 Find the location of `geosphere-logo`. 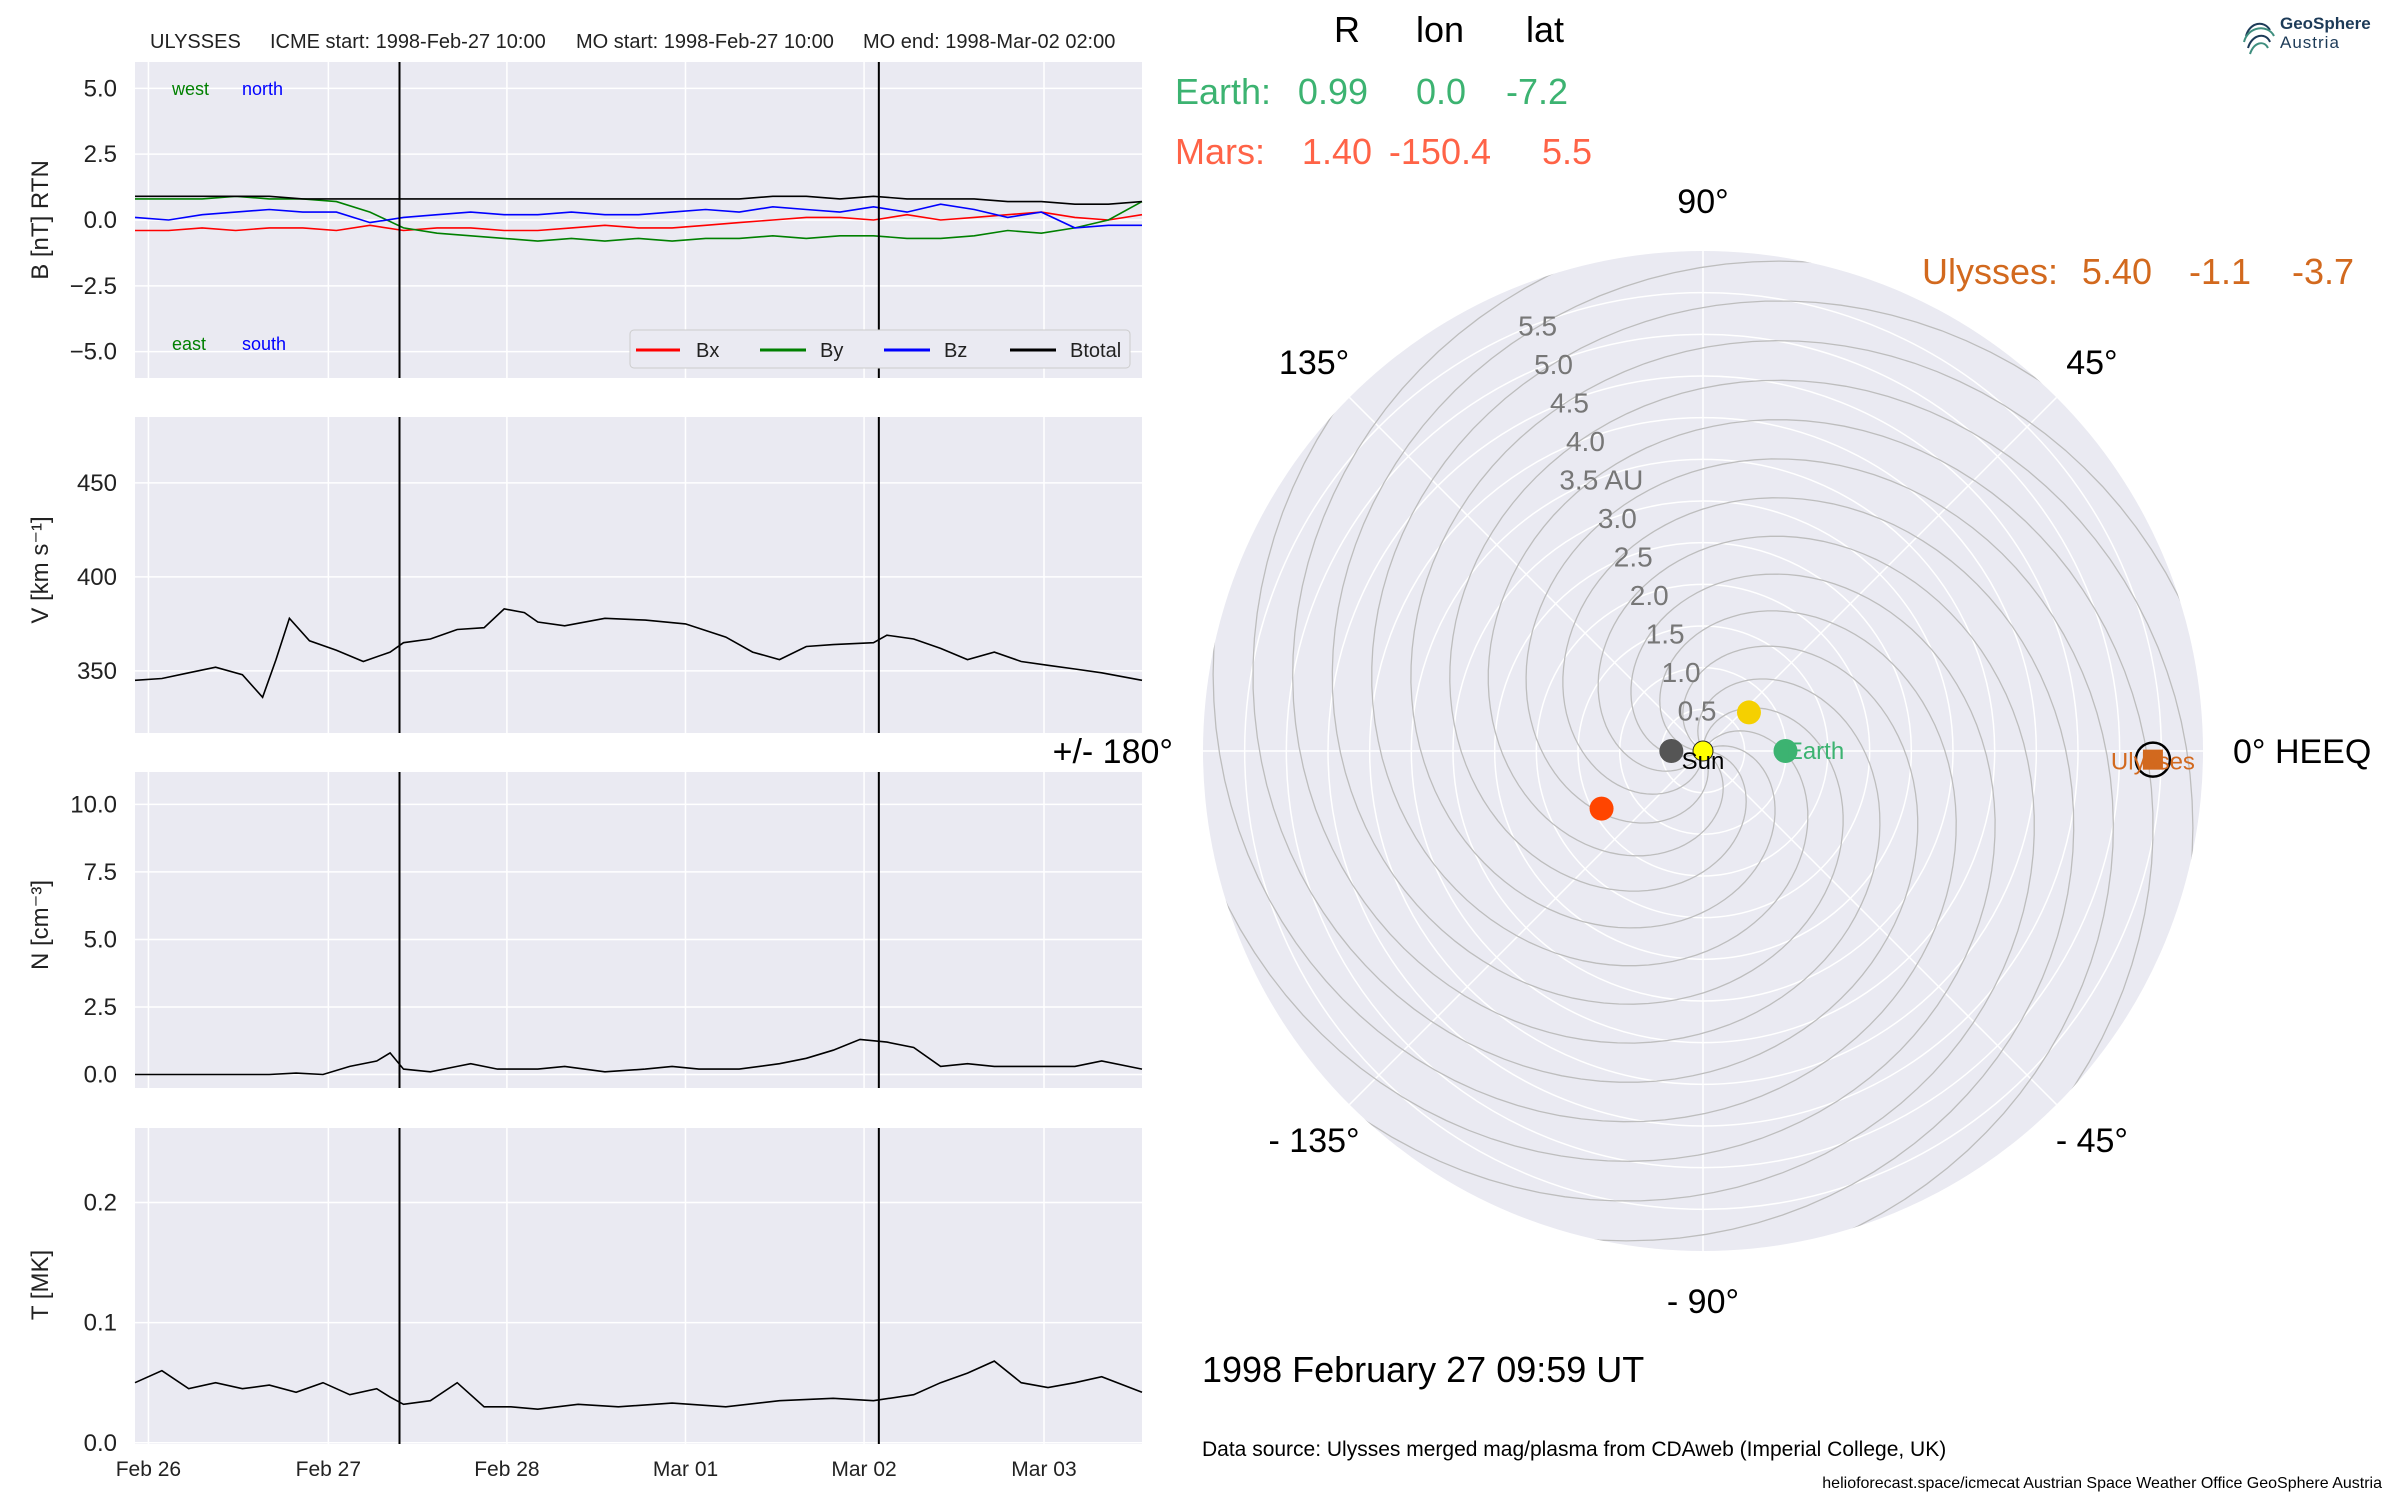

geosphere-logo is located at coordinates (2315, 39).